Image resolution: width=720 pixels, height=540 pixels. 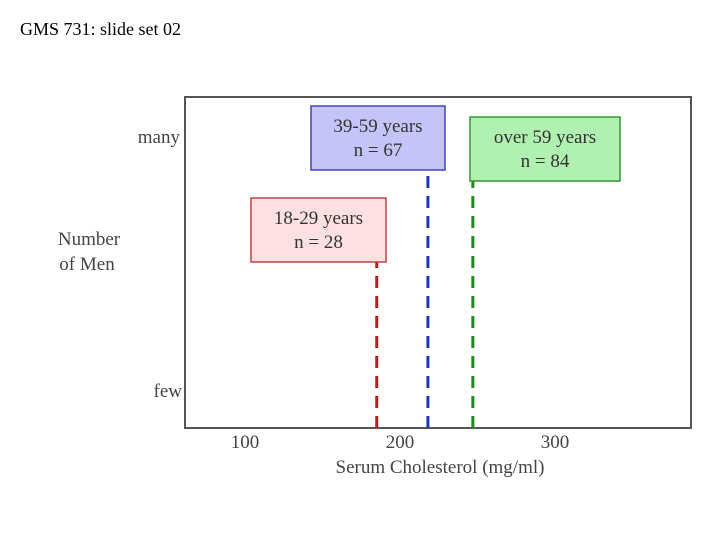 I want to click on slide-title: GMS 731: slide set 02, so click(x=101, y=29).